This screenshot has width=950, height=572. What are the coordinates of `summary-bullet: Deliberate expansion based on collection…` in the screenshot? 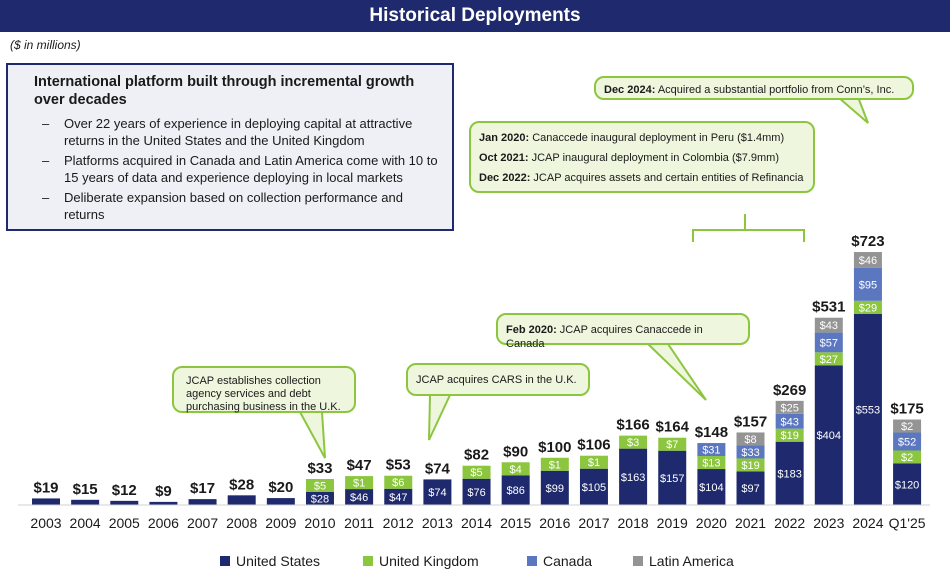 It's located at (237, 206).